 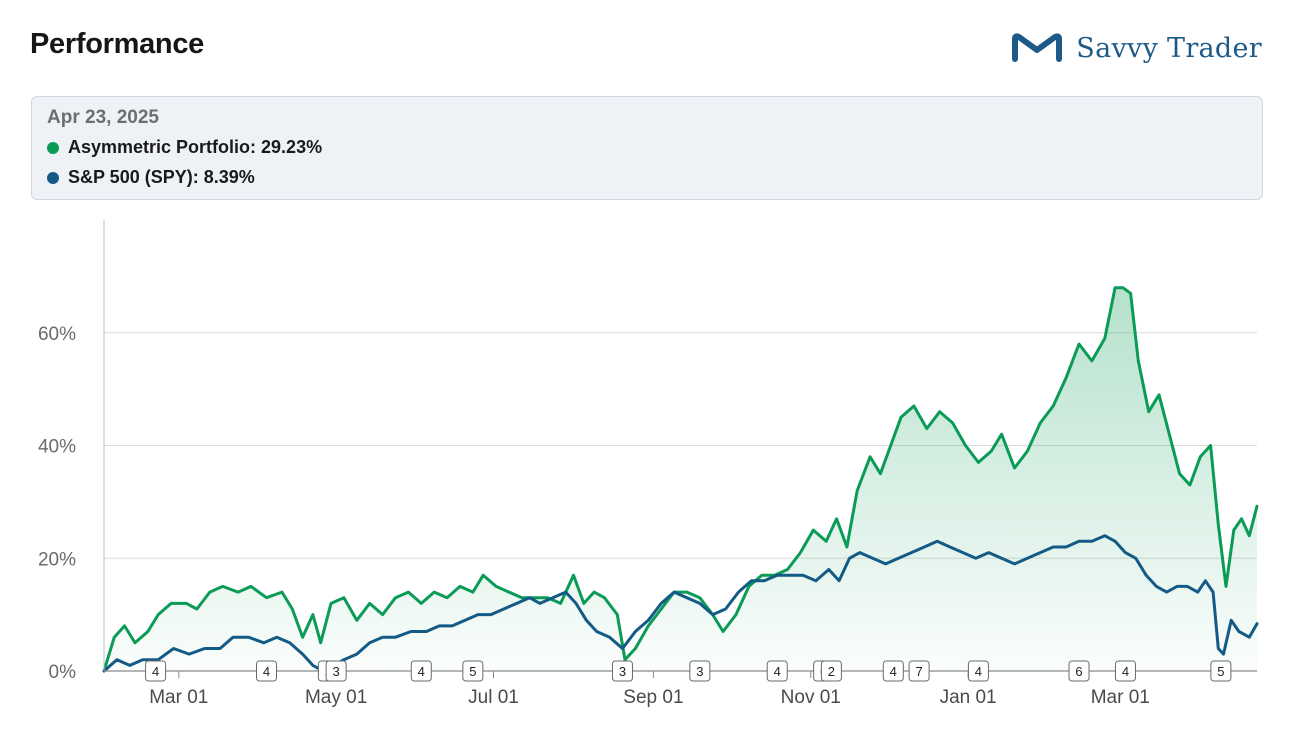 I want to click on event-marker-label: 6, so click(x=1078, y=671).